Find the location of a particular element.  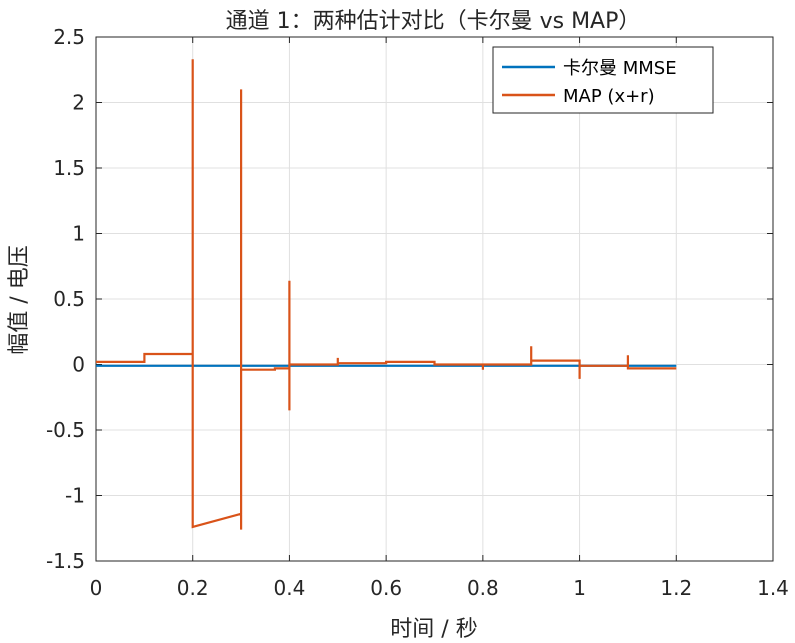

x-tick-label: 0.2 is located at coordinates (193, 588).